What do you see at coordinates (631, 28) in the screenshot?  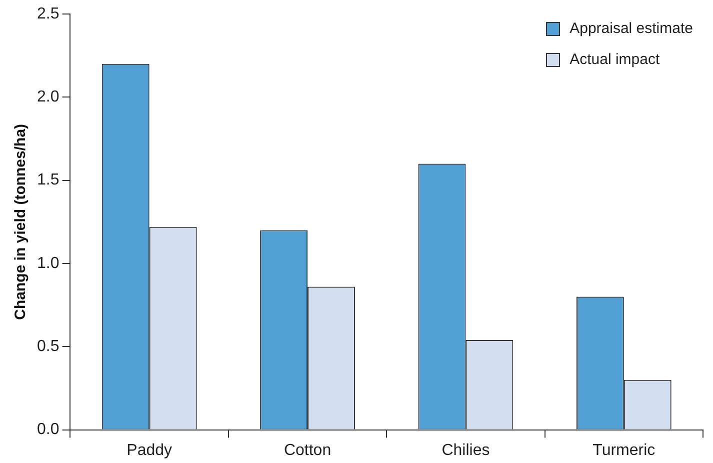 I see `legend-label: Appraisal estimate` at bounding box center [631, 28].